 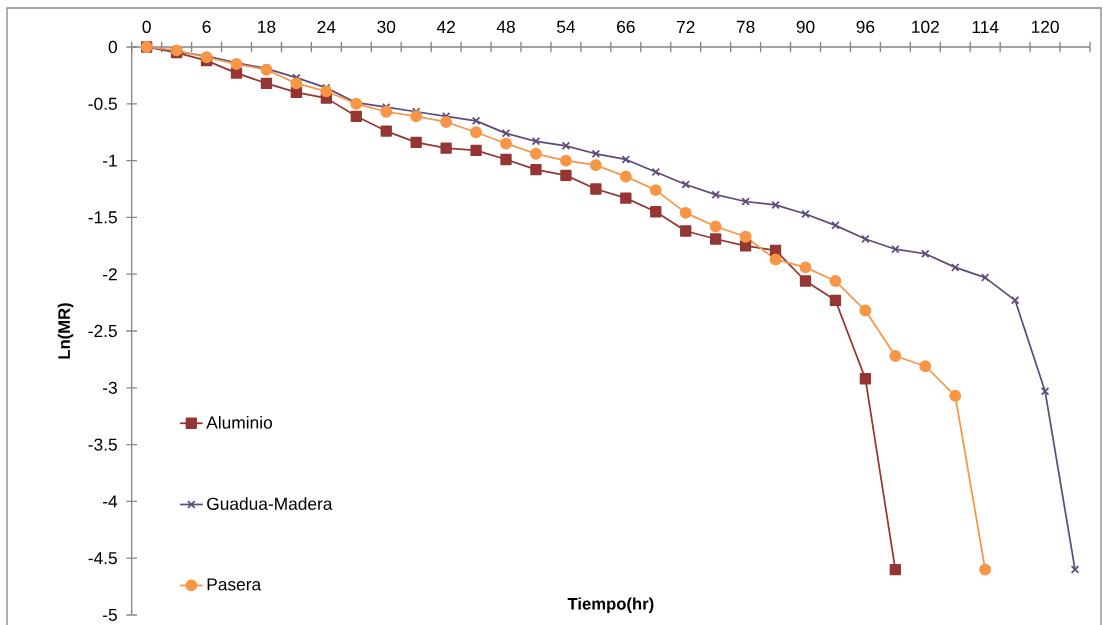 I want to click on x-tick-label: 18, so click(x=267, y=26).